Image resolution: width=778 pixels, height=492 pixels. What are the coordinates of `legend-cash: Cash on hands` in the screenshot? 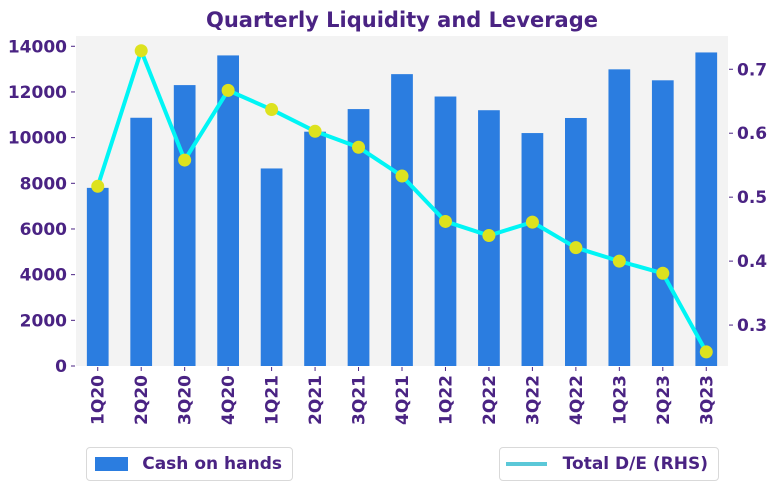 It's located at (189, 464).